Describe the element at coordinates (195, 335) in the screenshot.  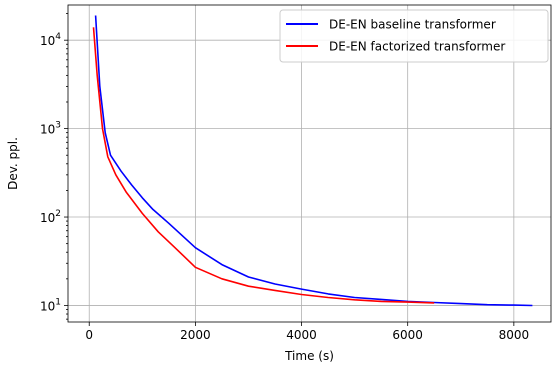
I see `x-tick-label: 2000` at that location.